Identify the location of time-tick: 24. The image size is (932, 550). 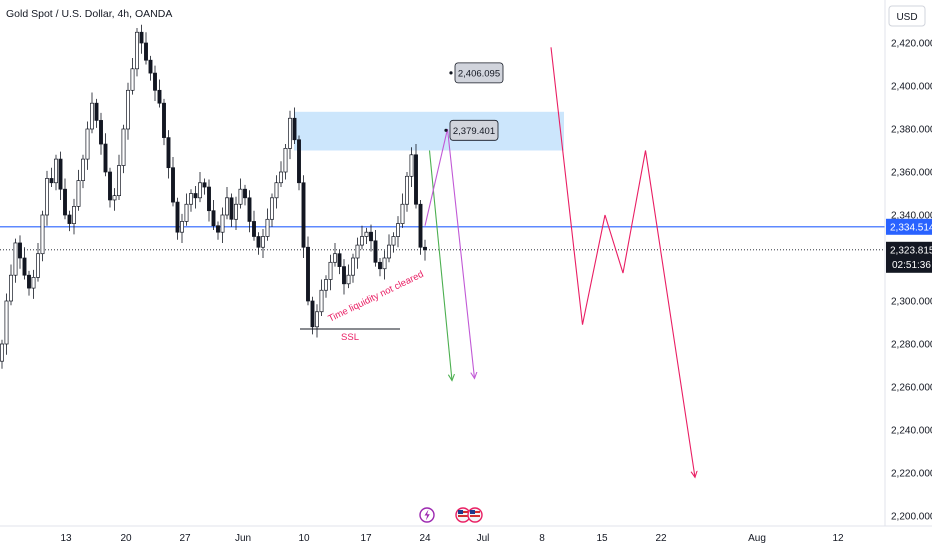
(425, 538).